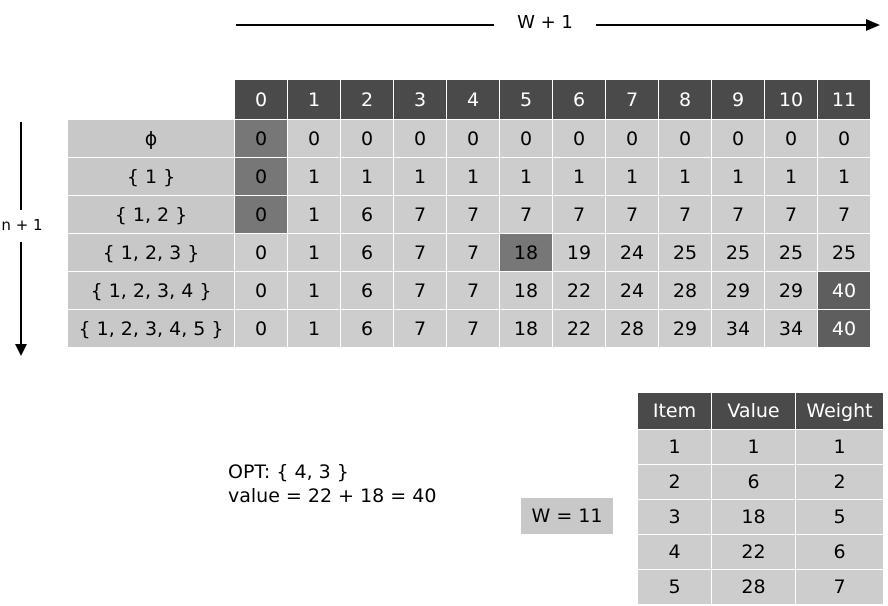  I want to click on item-row: 4 22 6, so click(760, 552).